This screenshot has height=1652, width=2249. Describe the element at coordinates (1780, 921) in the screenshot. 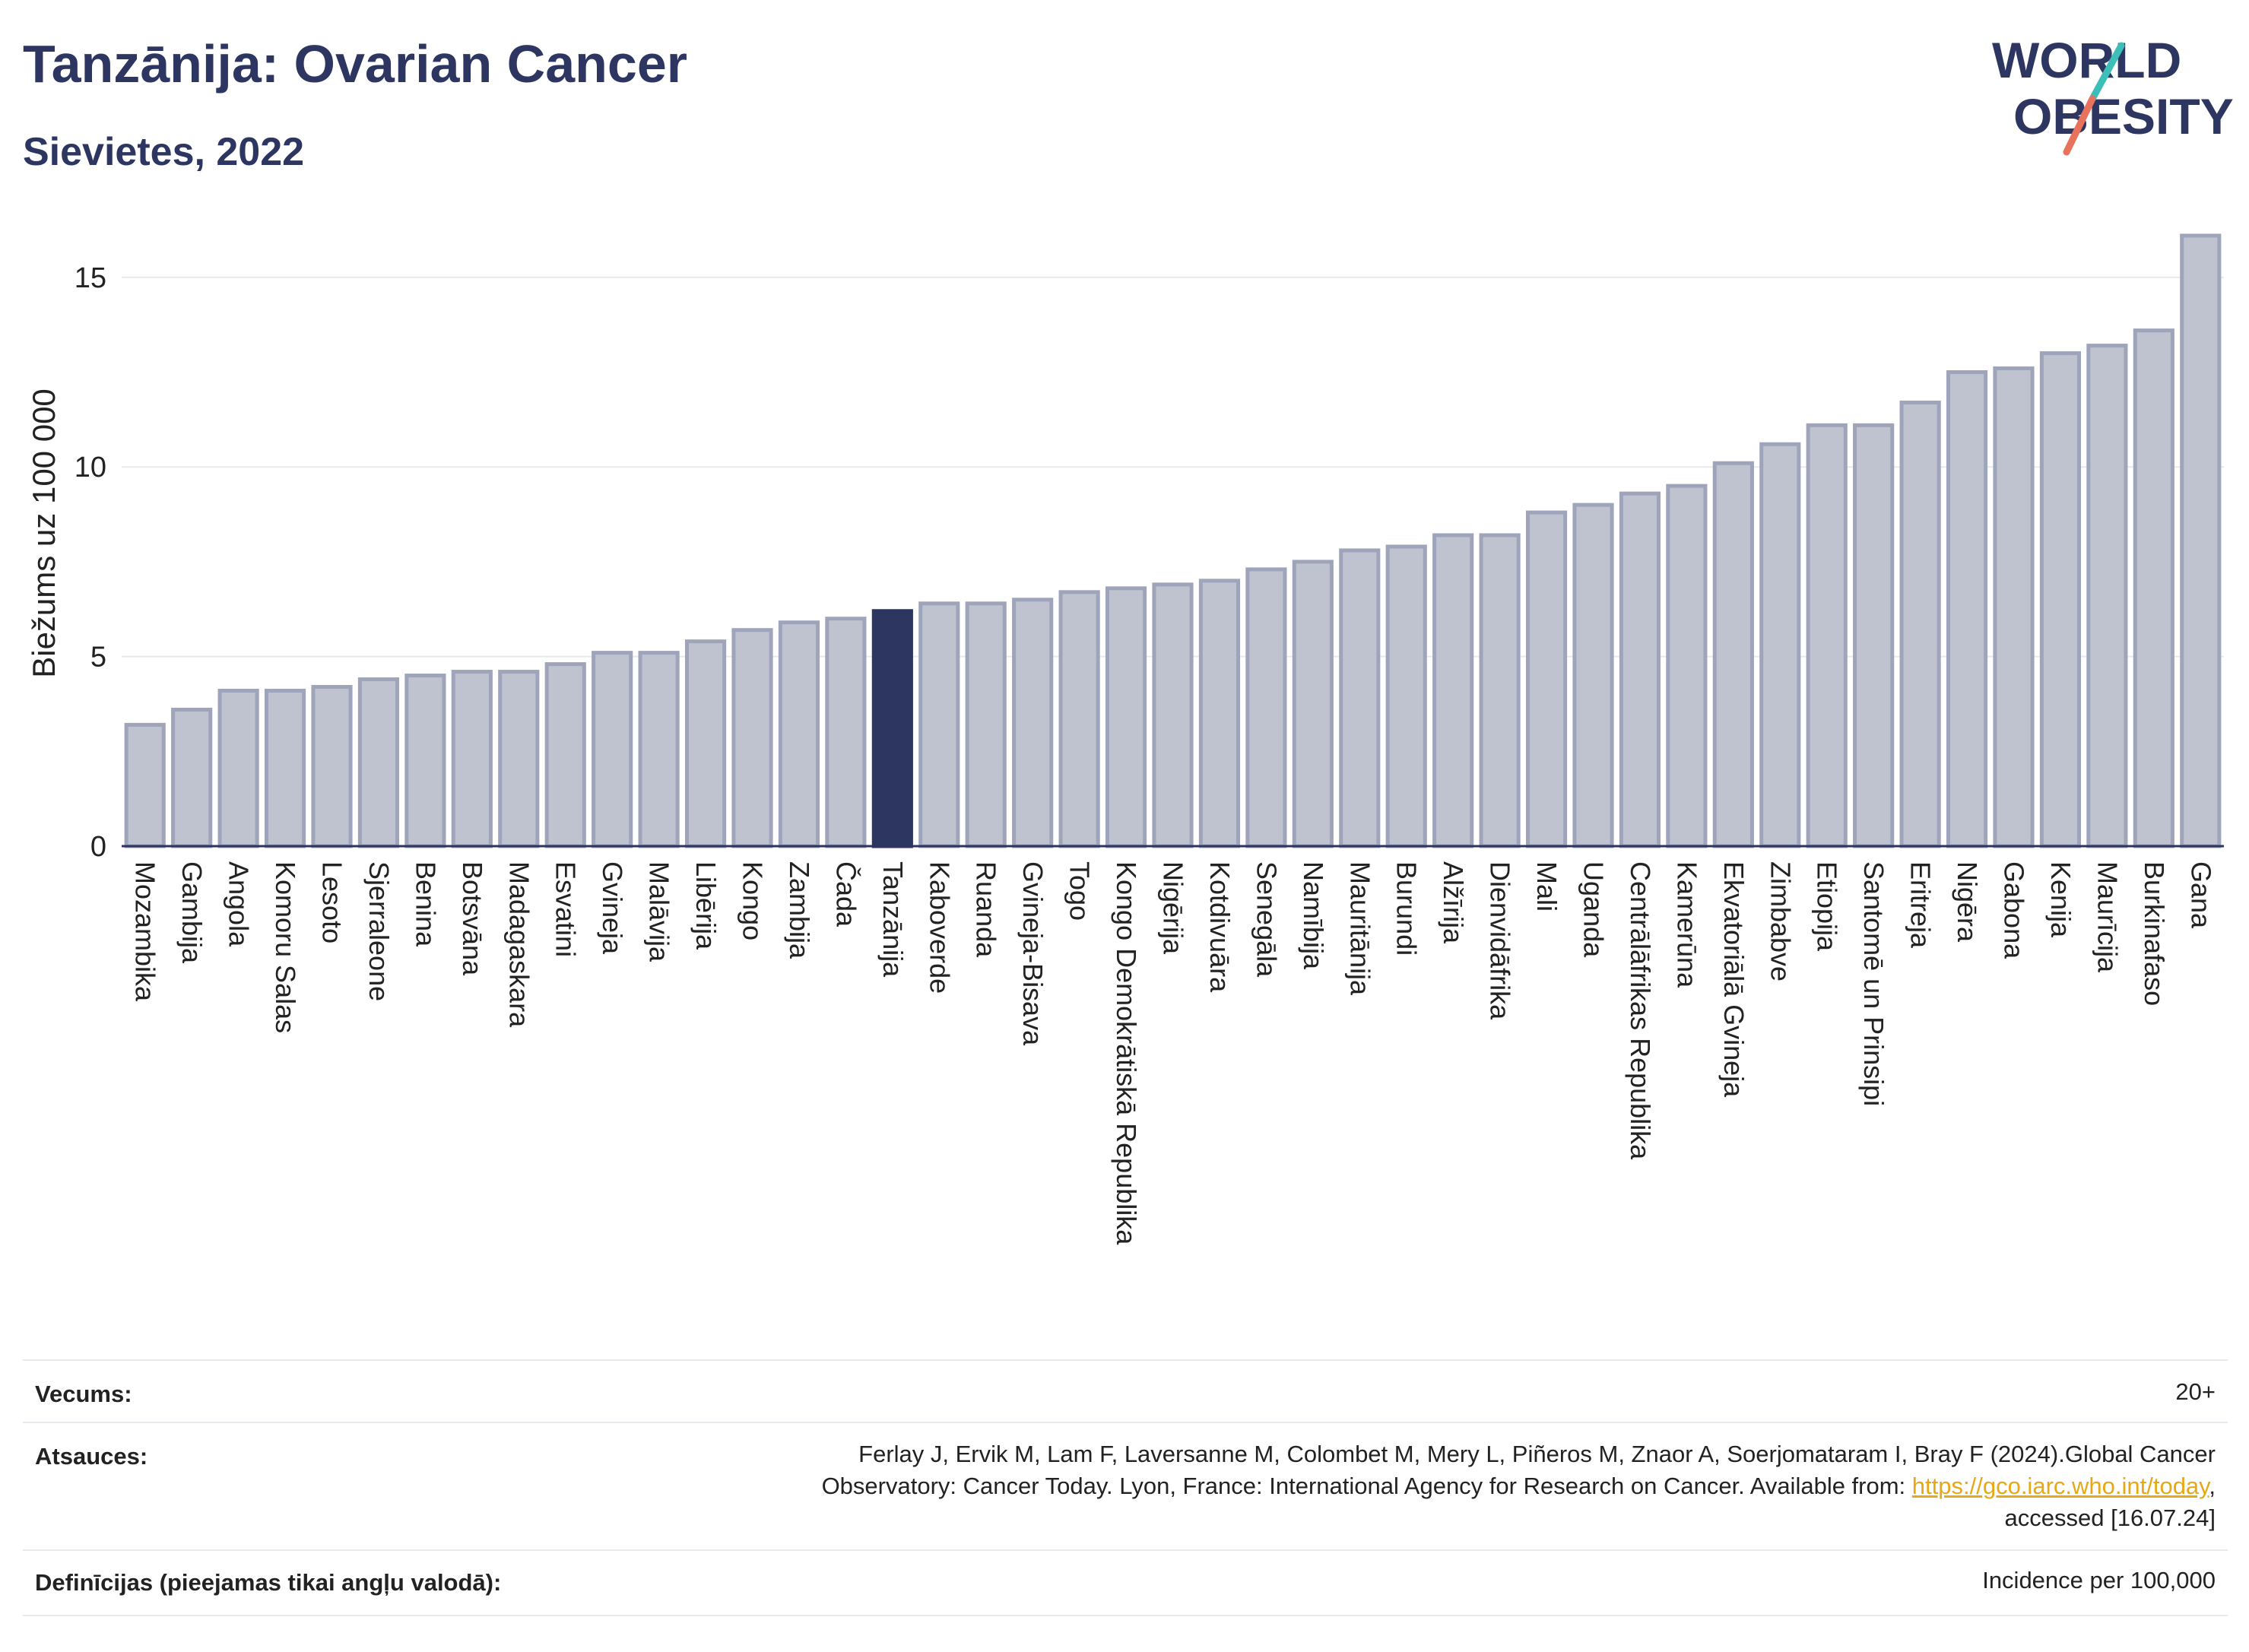

I see `x-tick-label: Zimbabve` at that location.